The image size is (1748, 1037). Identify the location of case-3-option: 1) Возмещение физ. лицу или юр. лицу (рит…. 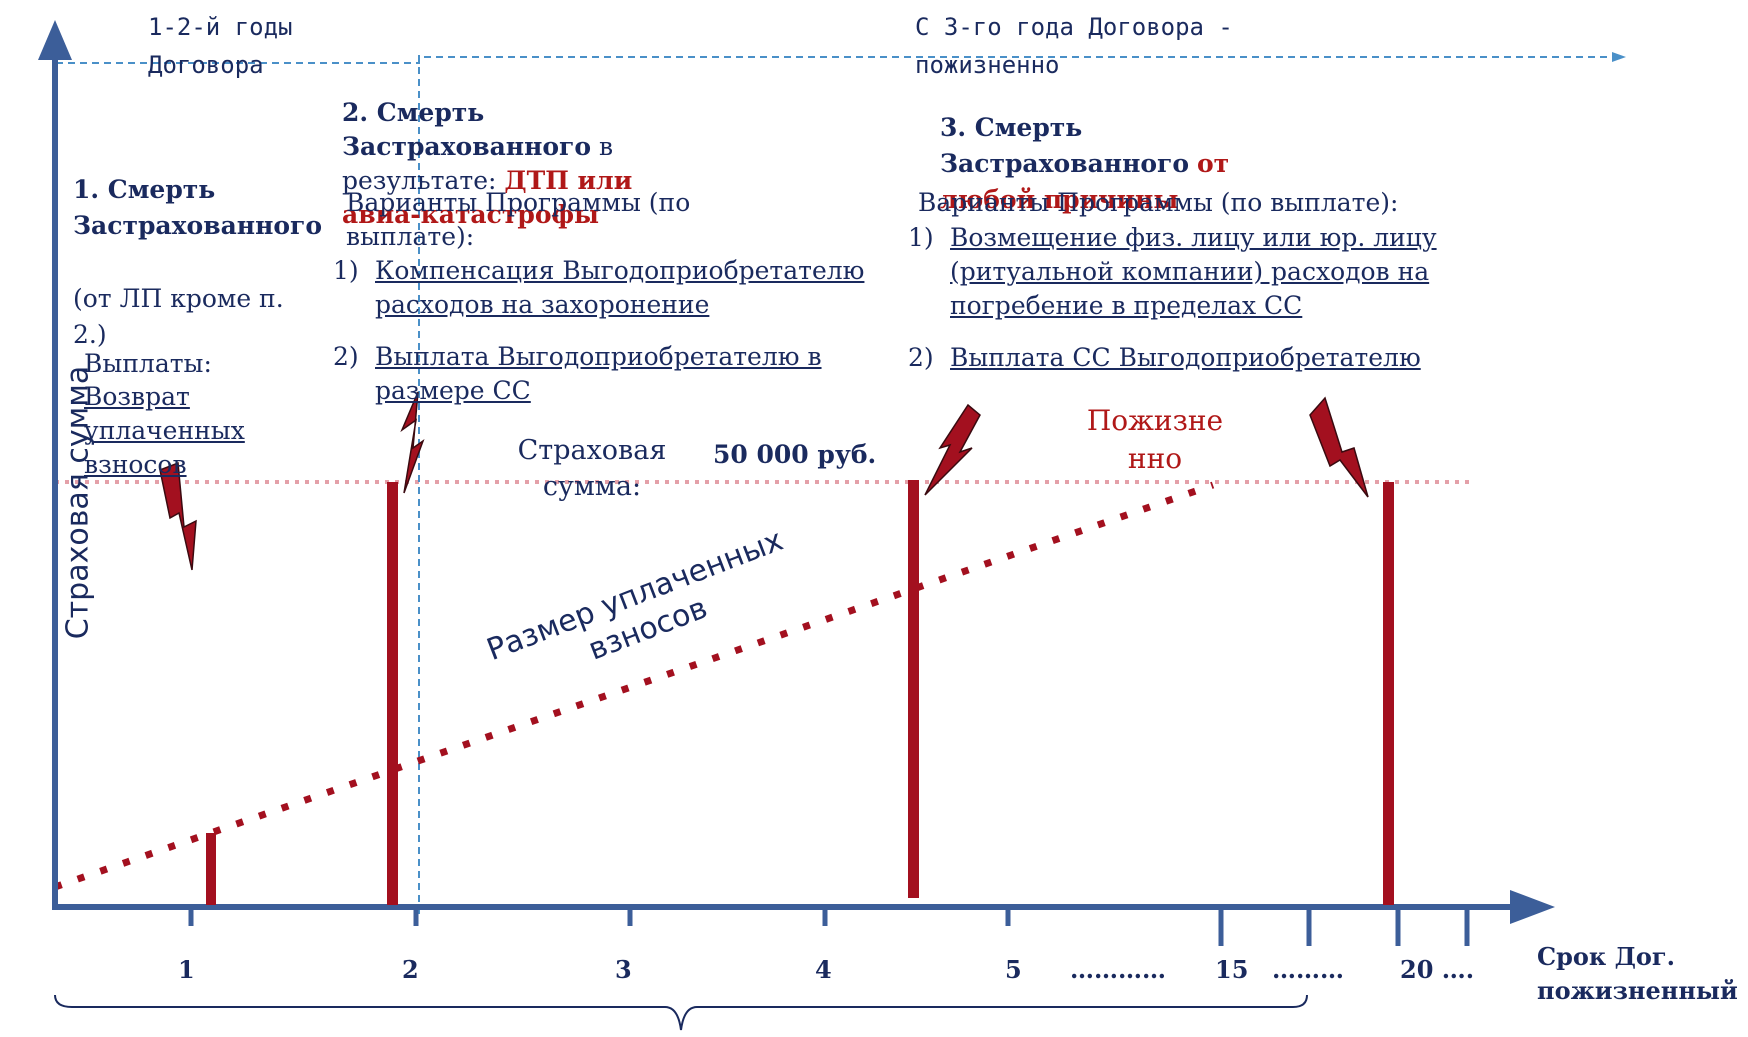
(1203, 272).